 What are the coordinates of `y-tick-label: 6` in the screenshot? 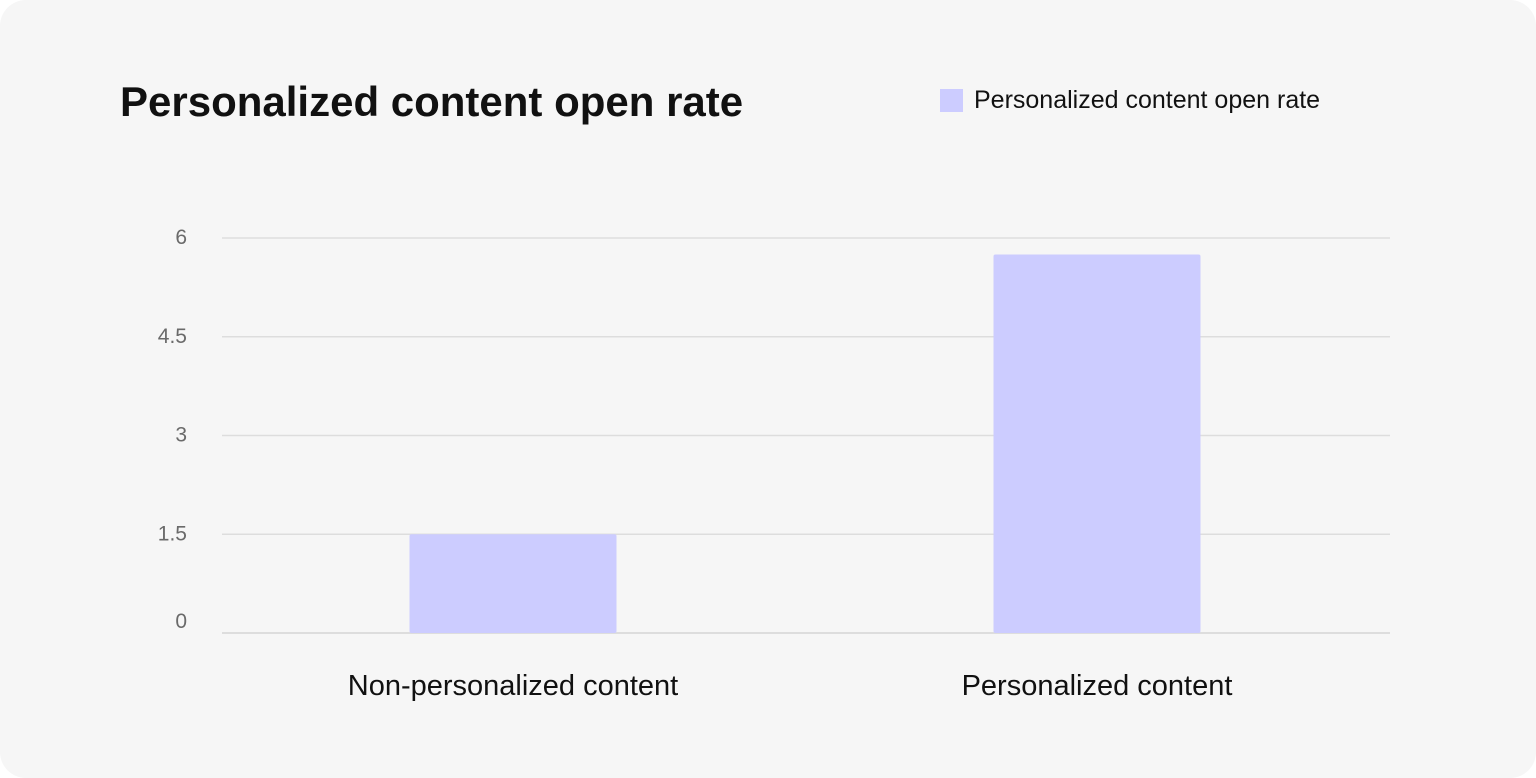 It's located at (181, 237).